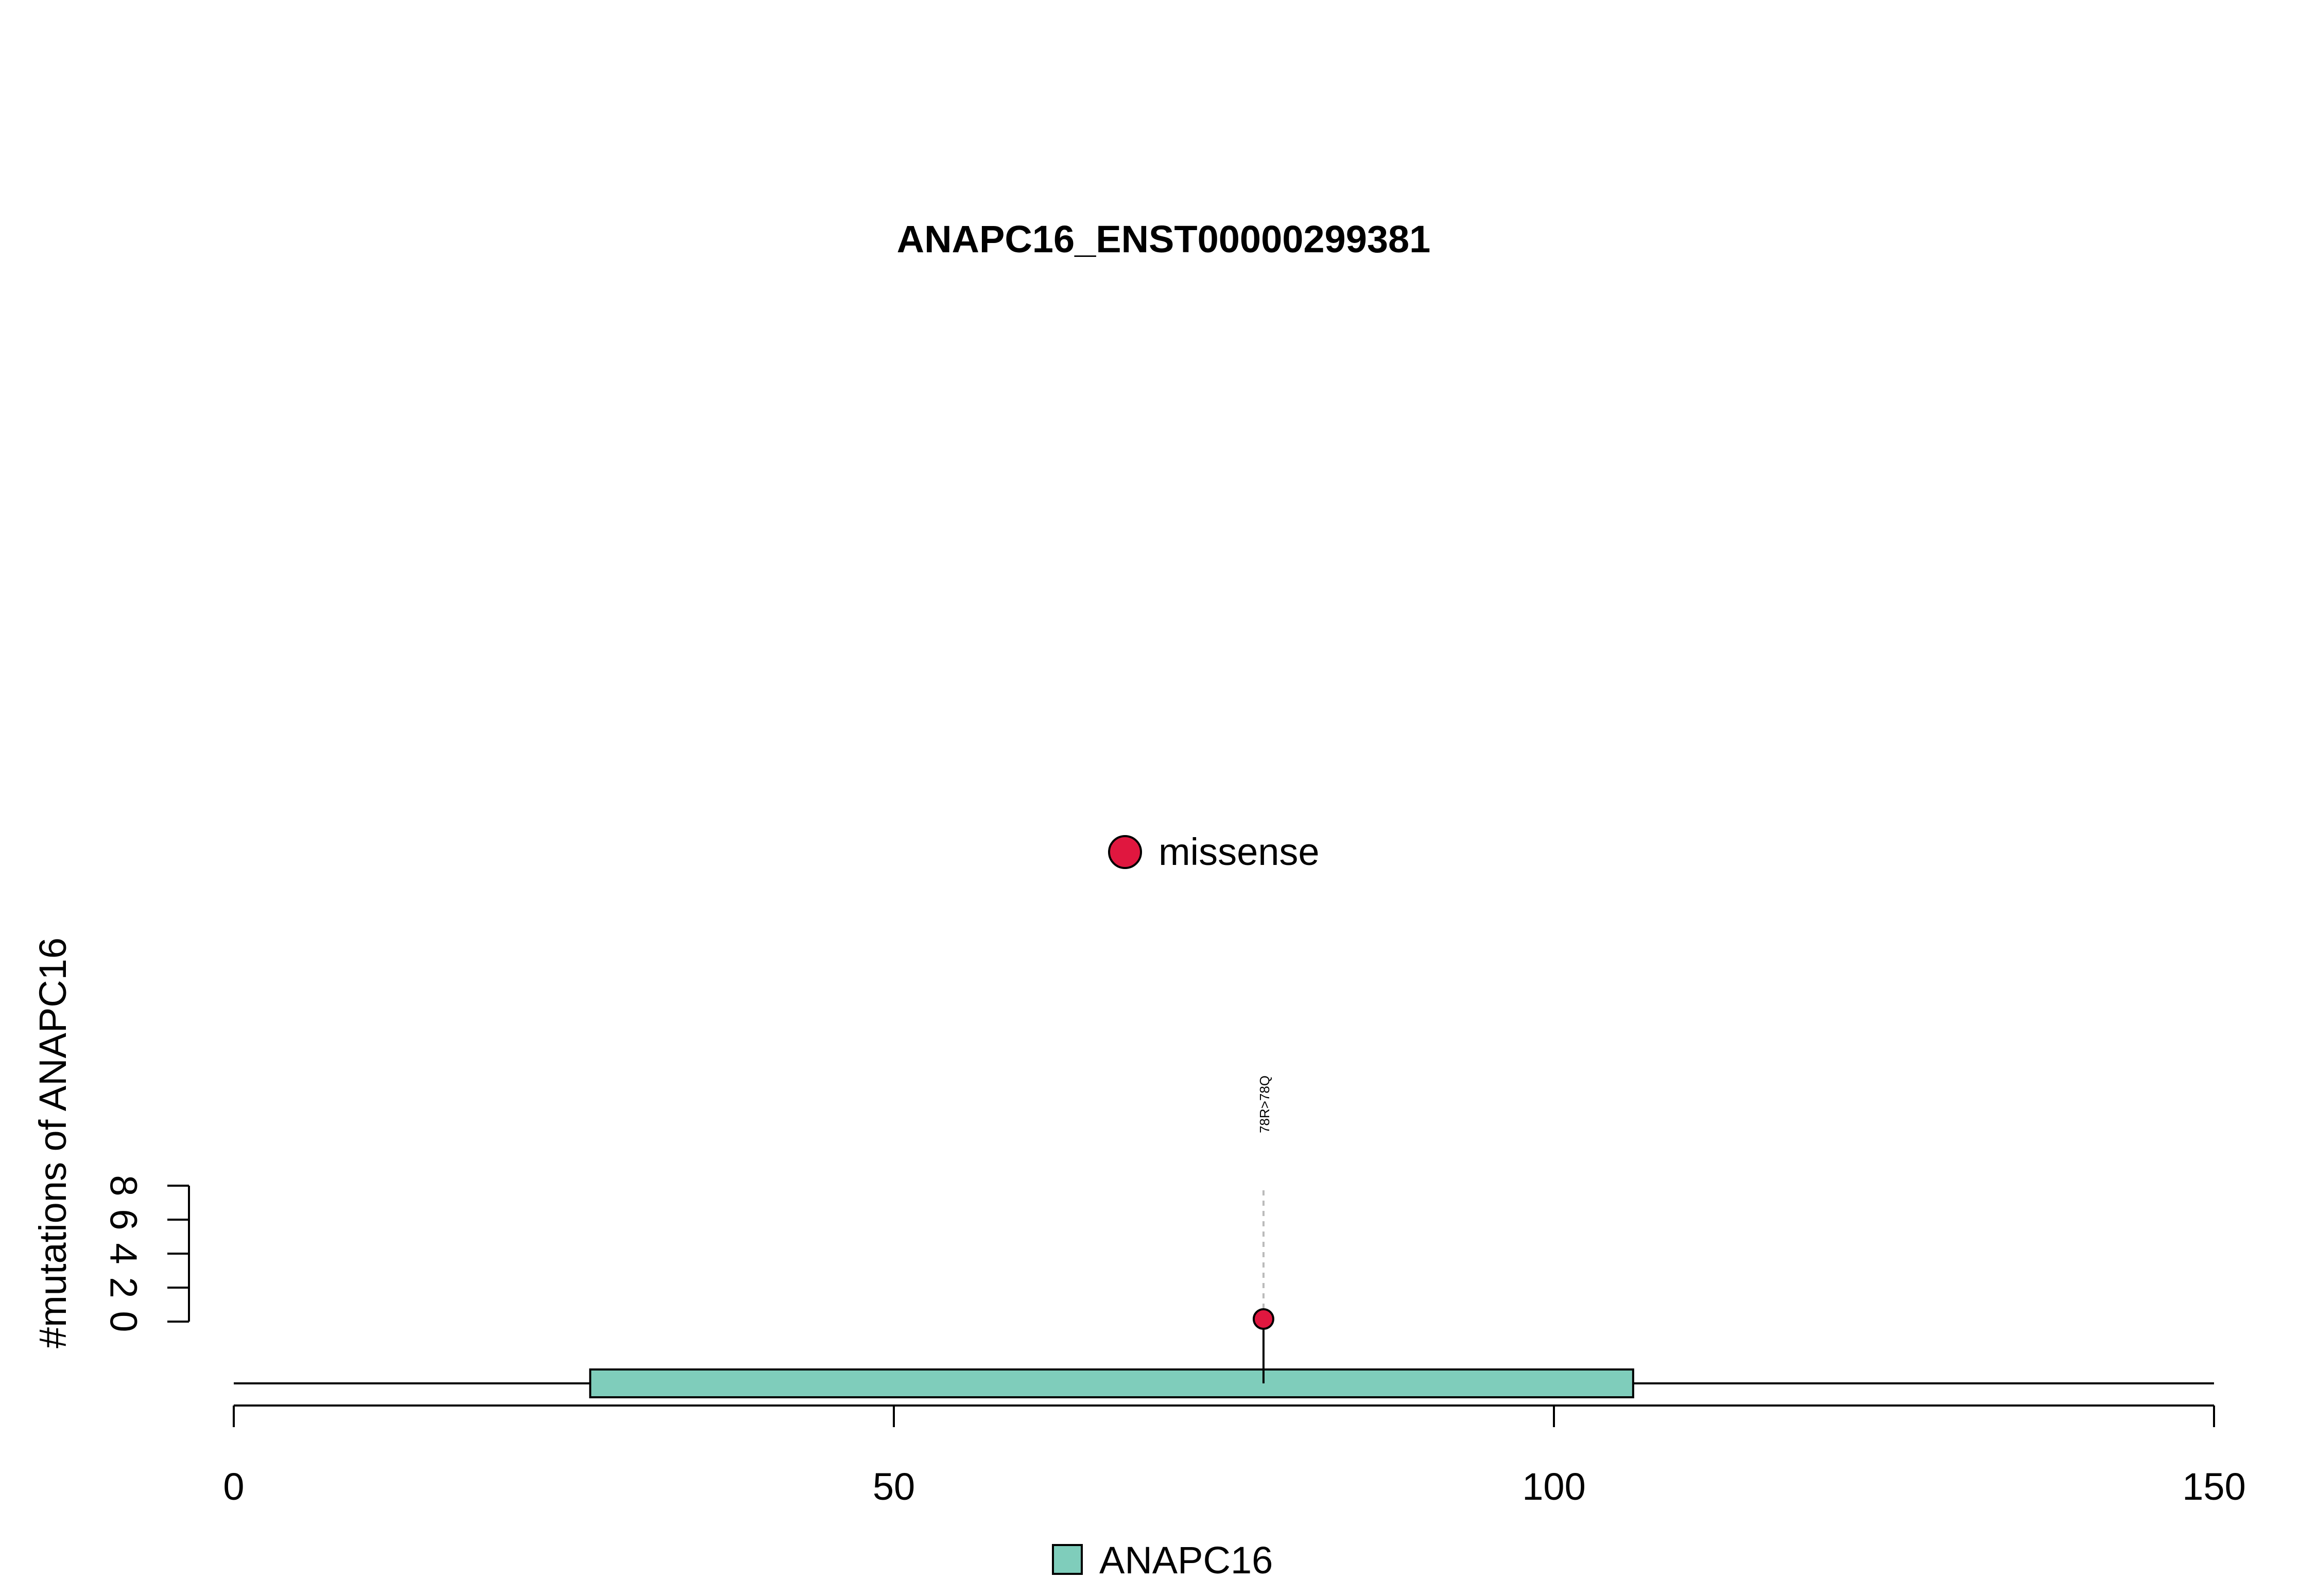 This screenshot has width=2317, height=1596. What do you see at coordinates (1125, 852) in the screenshot?
I see `missense-legend-marker` at bounding box center [1125, 852].